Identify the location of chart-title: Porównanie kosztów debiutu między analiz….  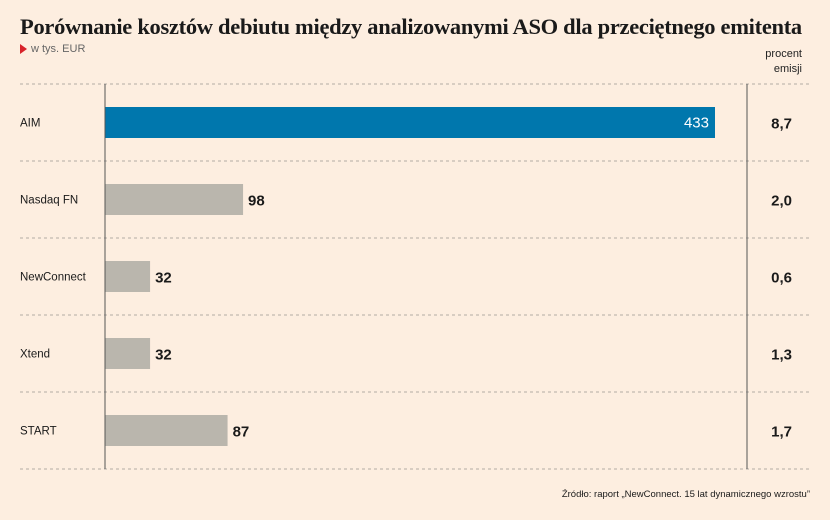
(411, 26).